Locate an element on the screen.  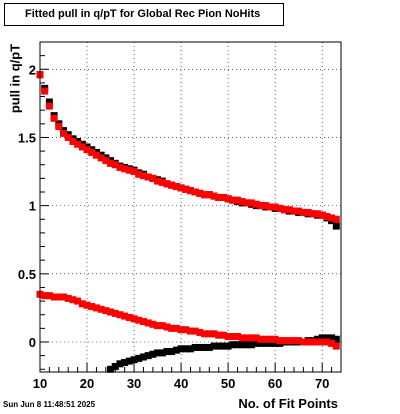
y-tick-label: 2 is located at coordinates (32, 69).